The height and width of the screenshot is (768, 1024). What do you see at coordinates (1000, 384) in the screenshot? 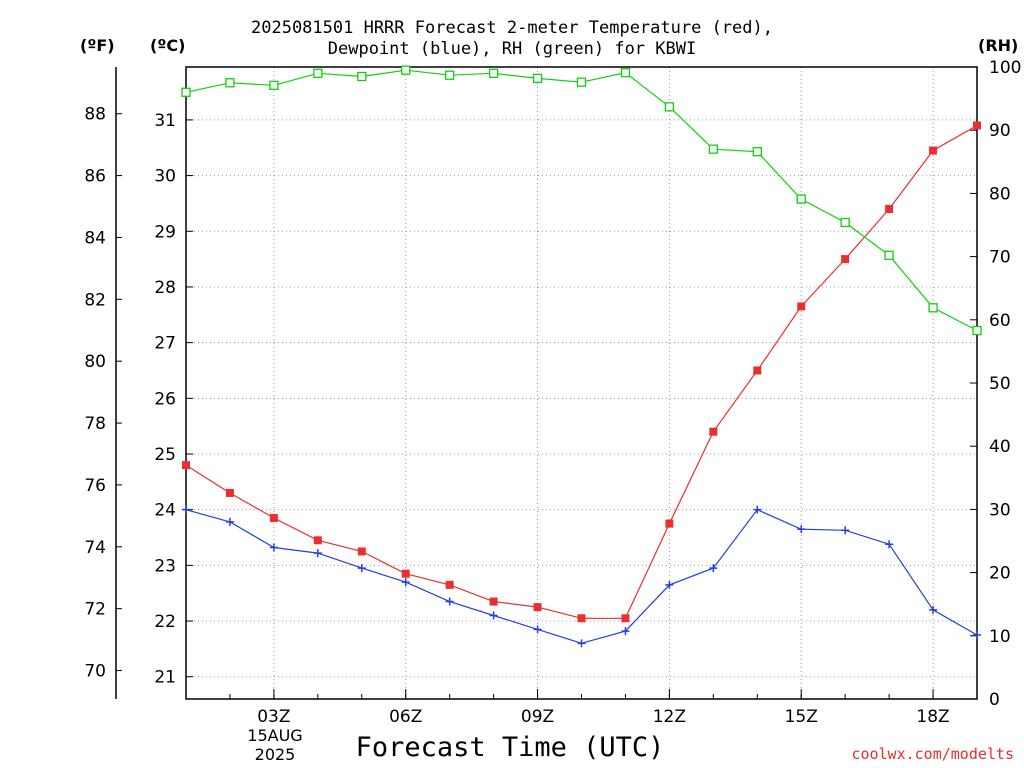
I see `rh-tick-label: 50` at bounding box center [1000, 384].